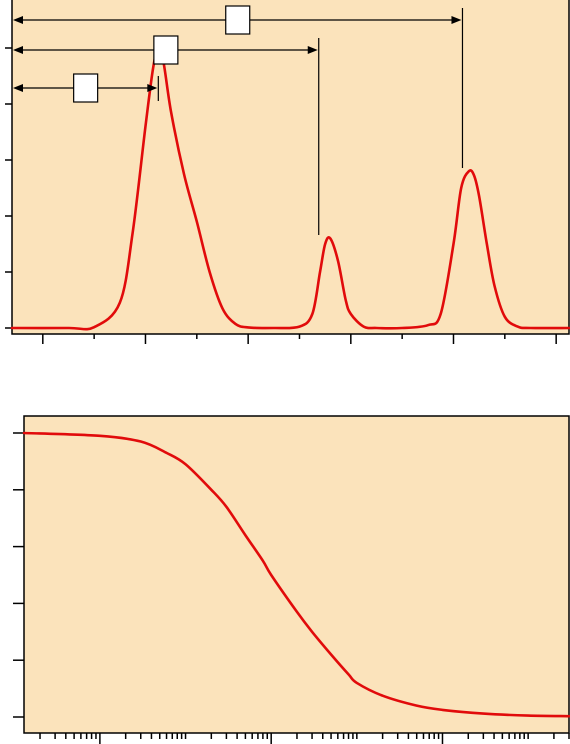 The image size is (570, 744). What do you see at coordinates (304, 738) in the screenshot?
I see `bottom-x-ticks` at bounding box center [304, 738].